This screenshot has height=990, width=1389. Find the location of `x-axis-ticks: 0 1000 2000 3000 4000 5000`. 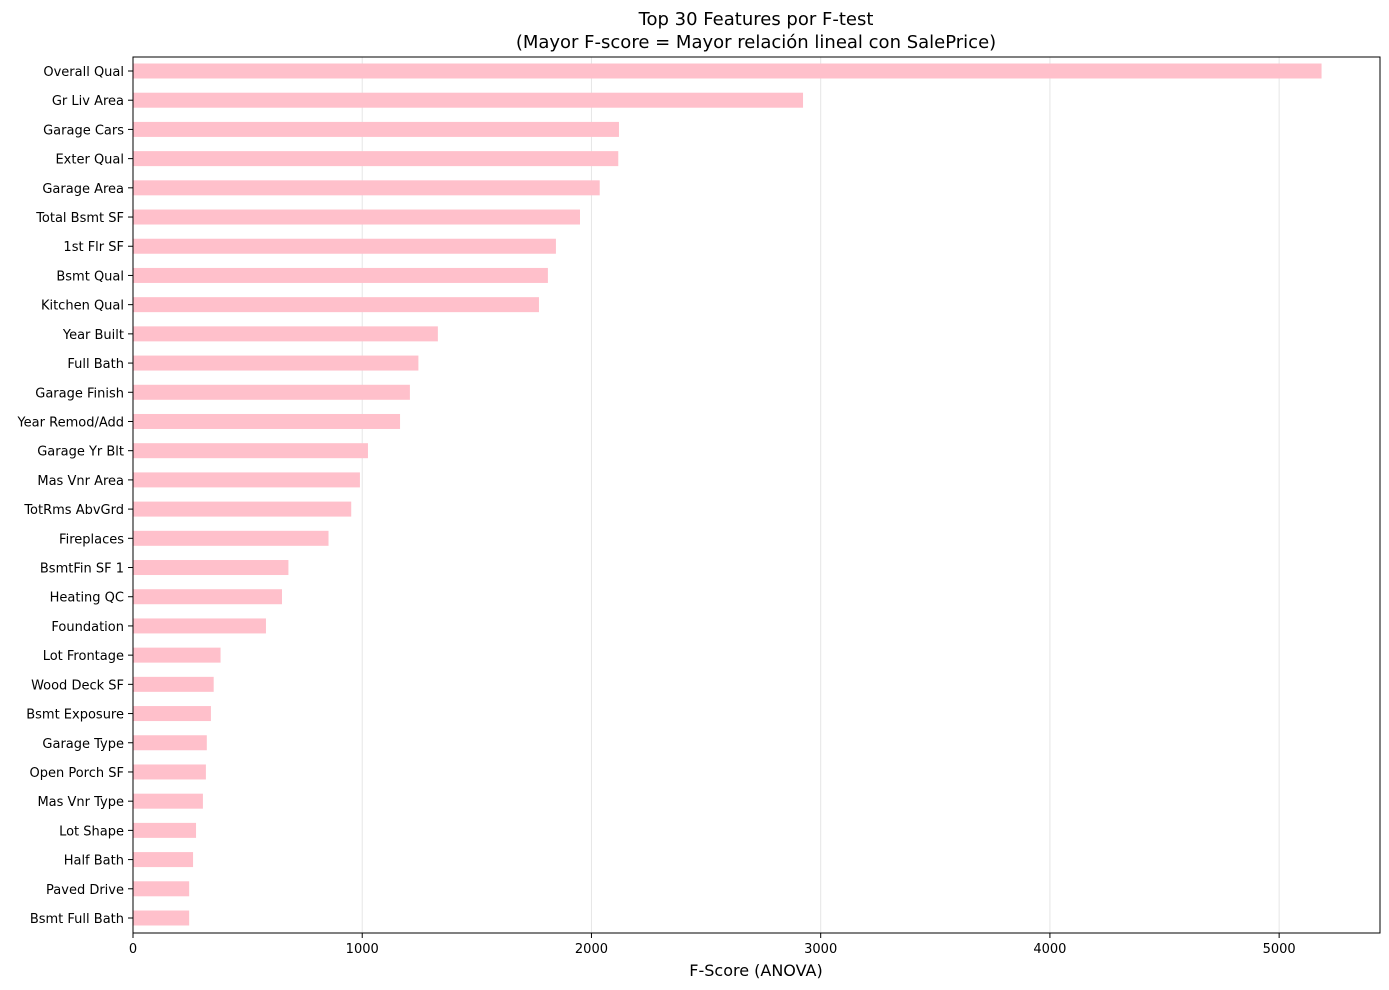

x-axis-ticks: 0 1000 2000 3000 4000 5000 is located at coordinates (712, 945).